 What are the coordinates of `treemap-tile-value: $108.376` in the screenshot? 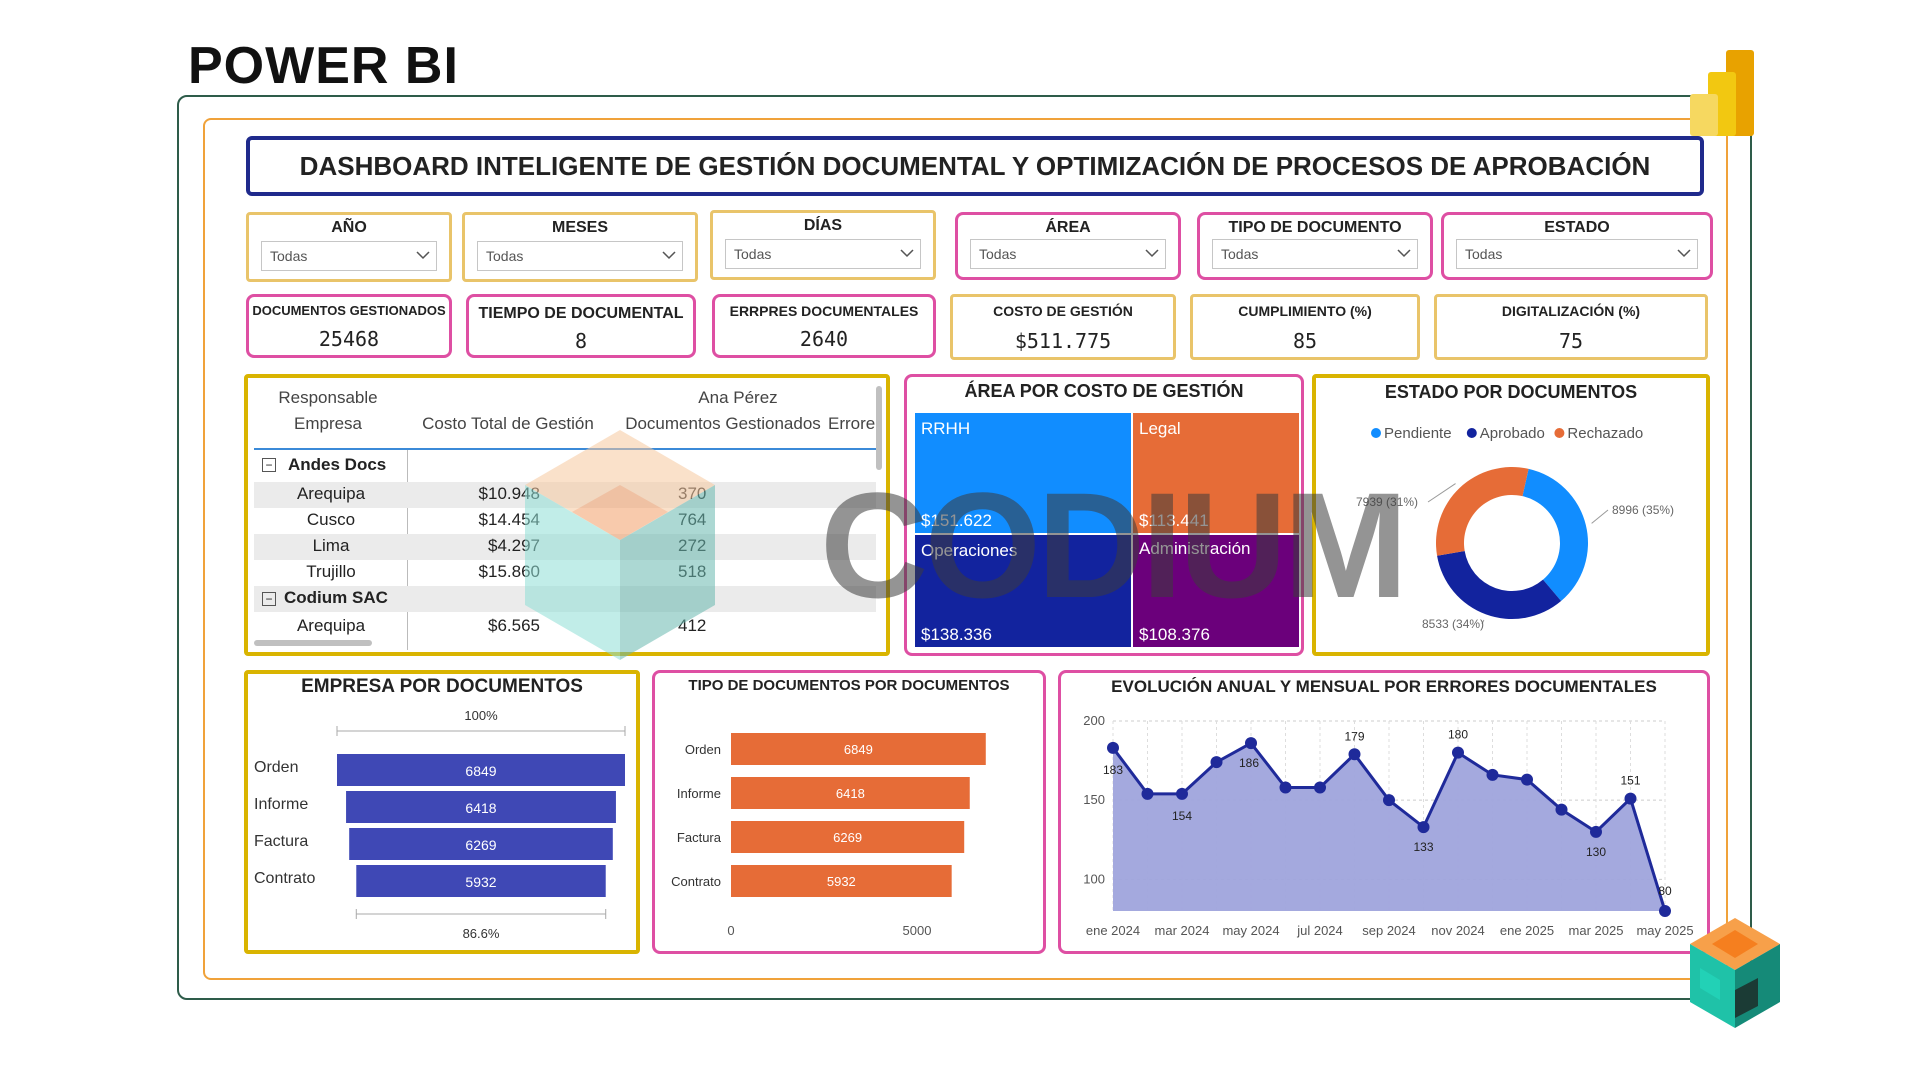 It's located at (1174, 634).